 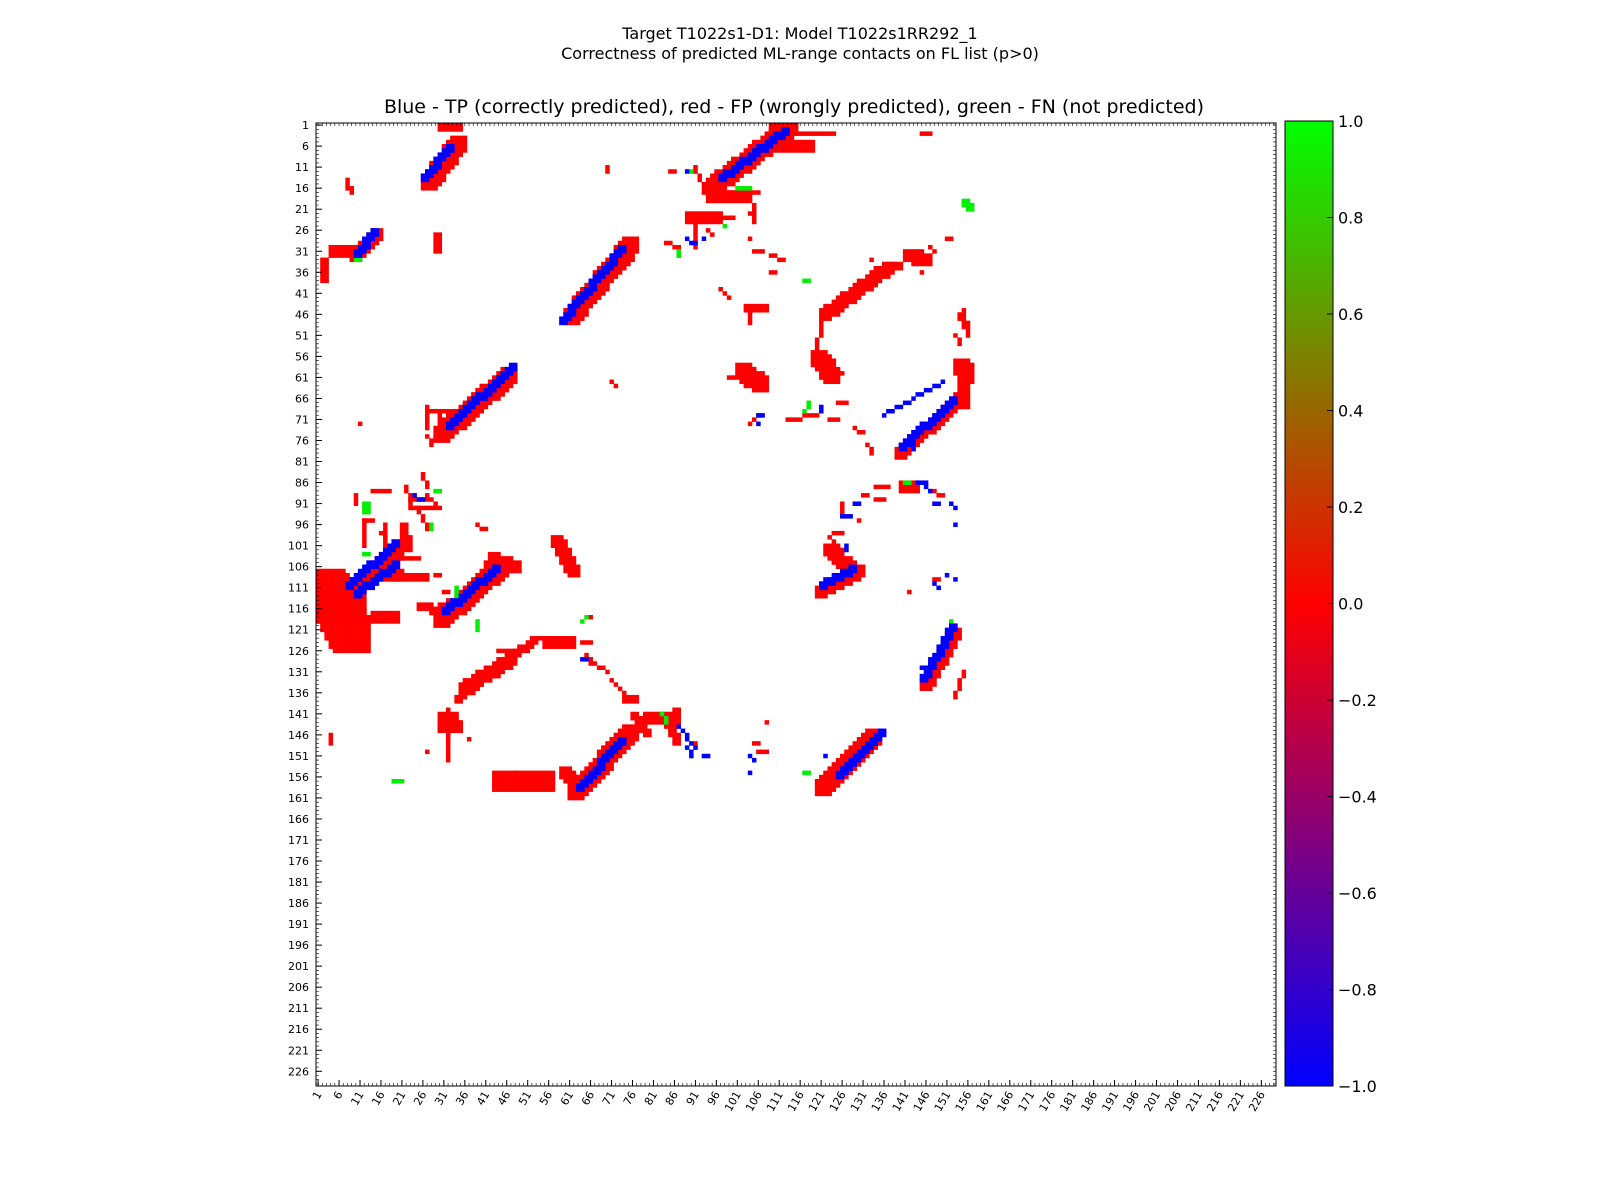 What do you see at coordinates (298, 630) in the screenshot?
I see `y-tick-label: 121` at bounding box center [298, 630].